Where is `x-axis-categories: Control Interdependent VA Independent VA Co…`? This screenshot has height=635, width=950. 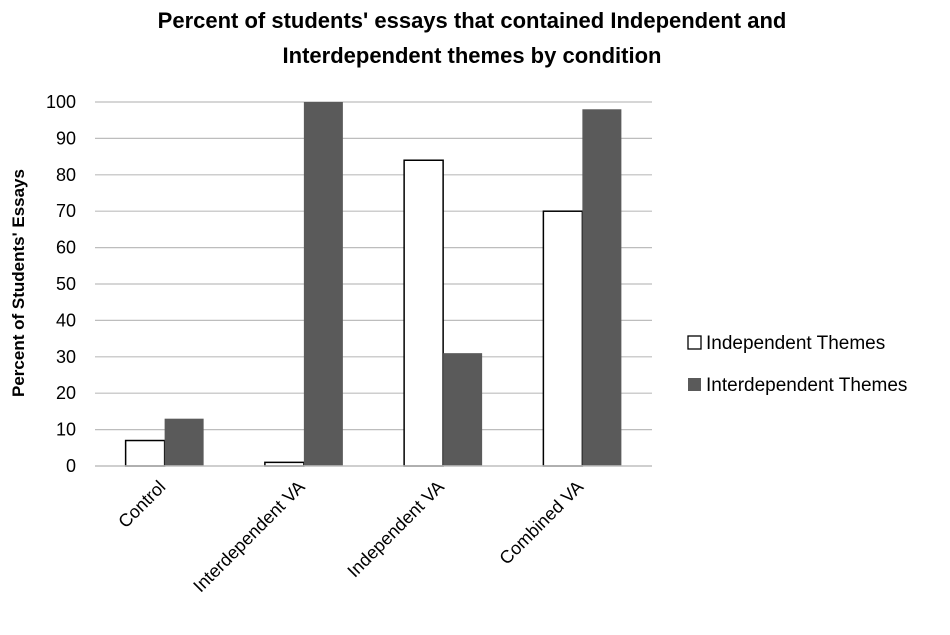 x-axis-categories: Control Interdependent VA Independent VA Co… is located at coordinates (350, 536).